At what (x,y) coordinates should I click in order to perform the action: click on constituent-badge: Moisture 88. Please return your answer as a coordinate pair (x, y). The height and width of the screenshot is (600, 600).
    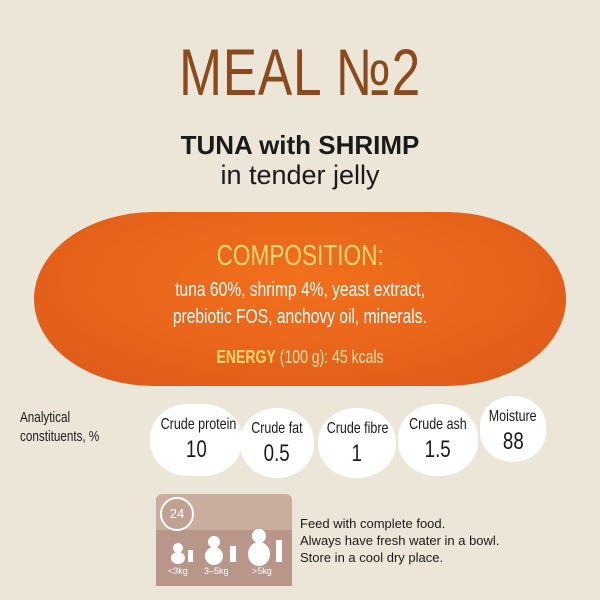
    Looking at the image, I should click on (513, 429).